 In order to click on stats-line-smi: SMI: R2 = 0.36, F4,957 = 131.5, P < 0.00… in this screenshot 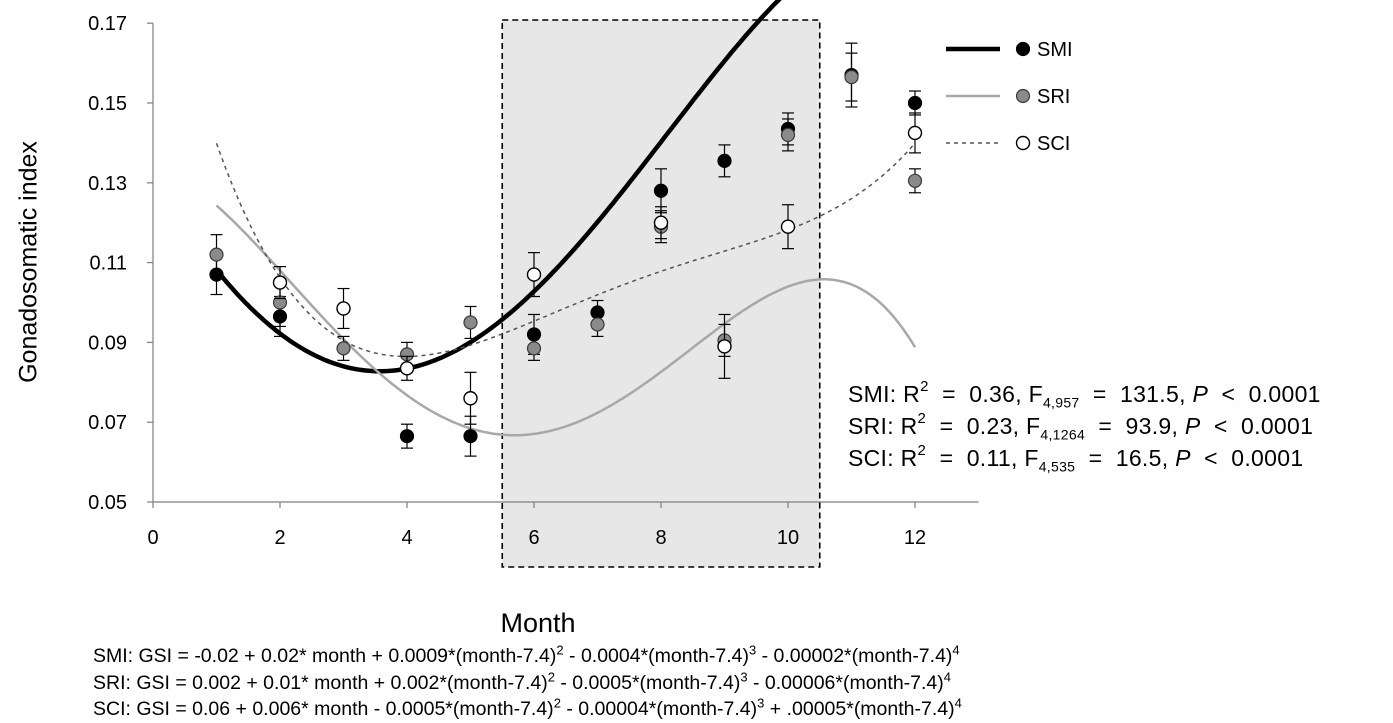, I will do `click(1084, 394)`.